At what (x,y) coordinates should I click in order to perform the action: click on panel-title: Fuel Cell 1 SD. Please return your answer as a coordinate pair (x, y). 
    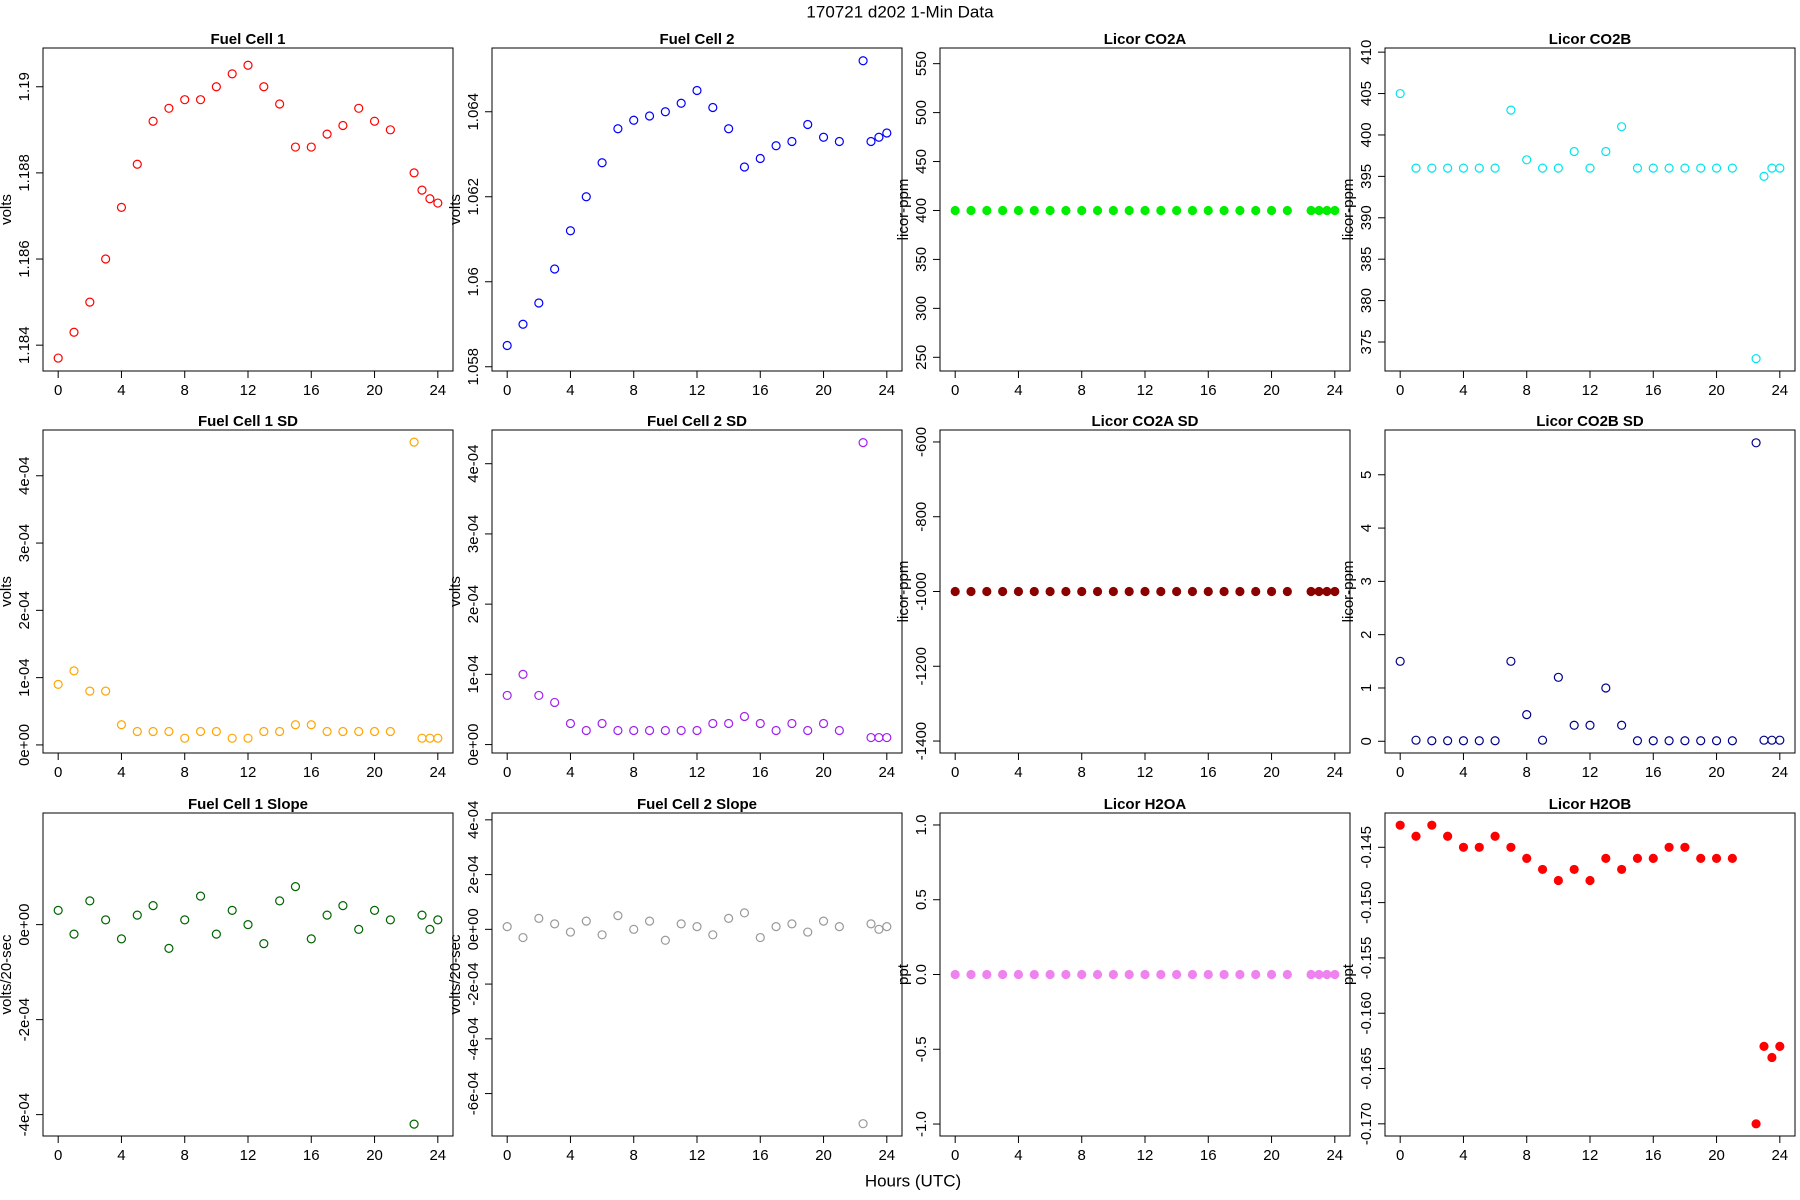
    Looking at the image, I should click on (248, 421).